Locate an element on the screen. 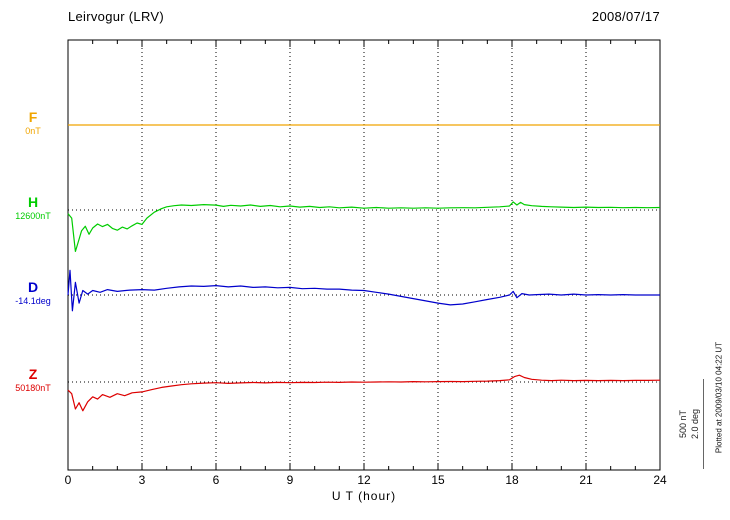 The width and height of the screenshot is (730, 520). series-label-H: H 12600nT is located at coordinates (33, 208).